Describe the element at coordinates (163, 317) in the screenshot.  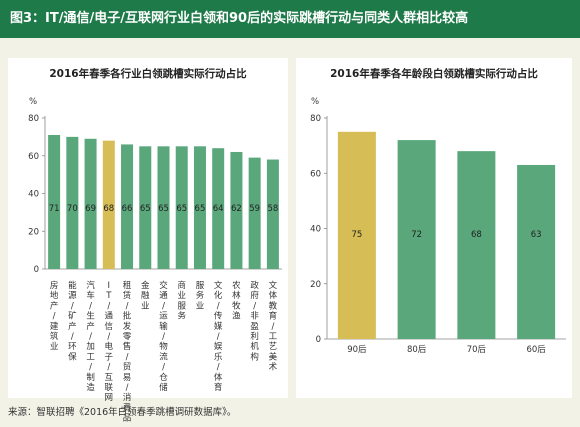
I see `category-label-char: 运` at that location.